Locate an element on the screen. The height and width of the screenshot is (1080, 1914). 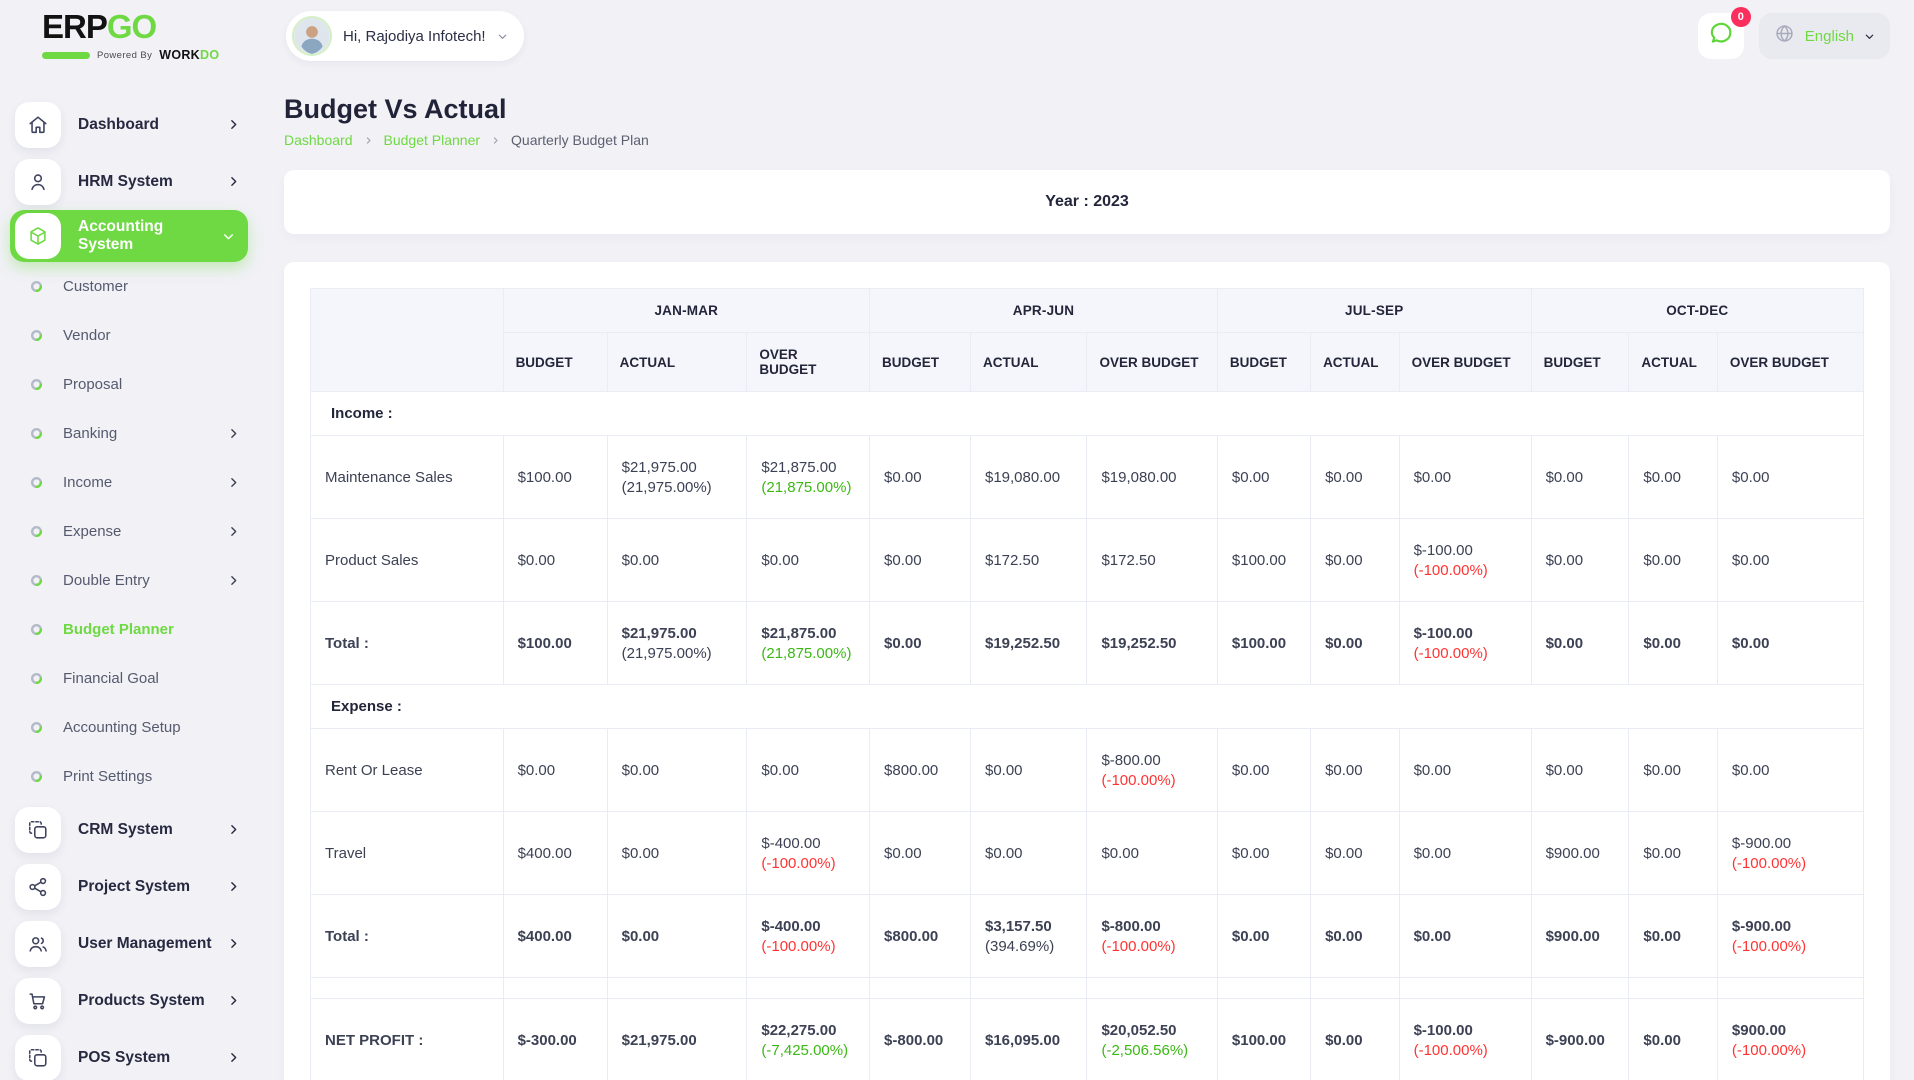
sidebar-item-crm-system: CRM System is located at coordinates (129, 829).